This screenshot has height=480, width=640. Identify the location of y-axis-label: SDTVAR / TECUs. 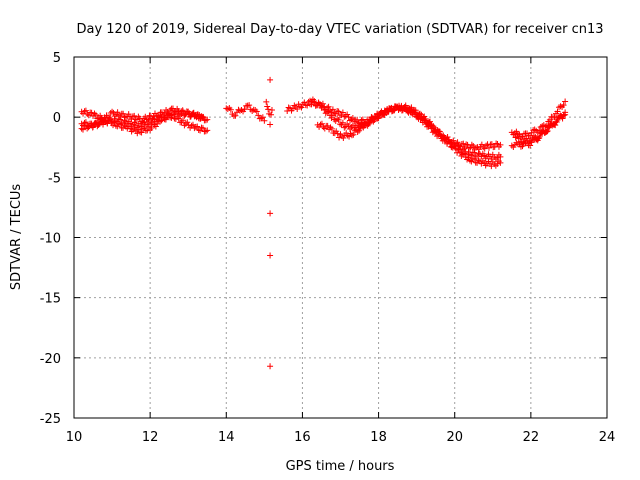
(16, 237).